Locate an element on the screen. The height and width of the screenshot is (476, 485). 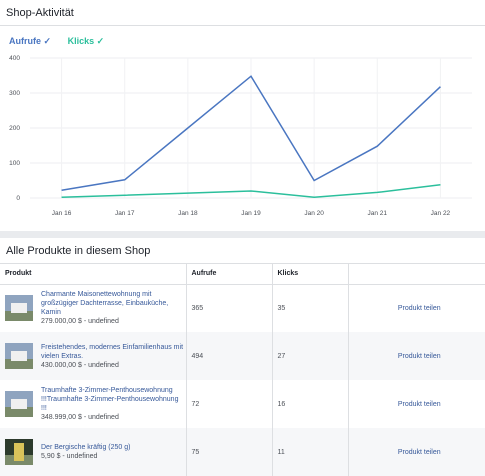
product-name-link: Der Bergische kräftig (250 g) is located at coordinates (86, 447).